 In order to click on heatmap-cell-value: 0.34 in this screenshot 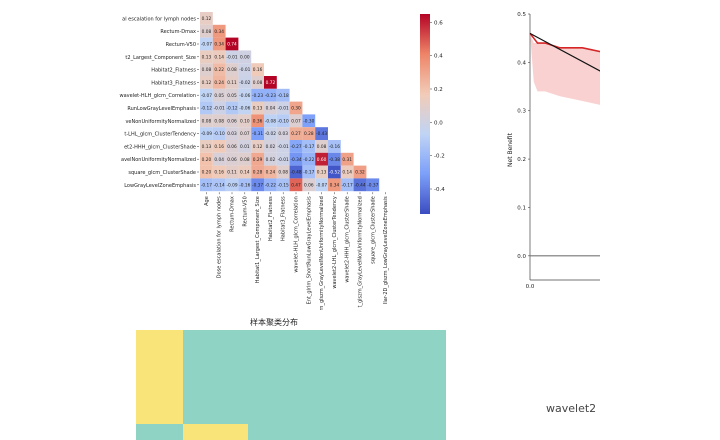, I will do `click(219, 32)`.